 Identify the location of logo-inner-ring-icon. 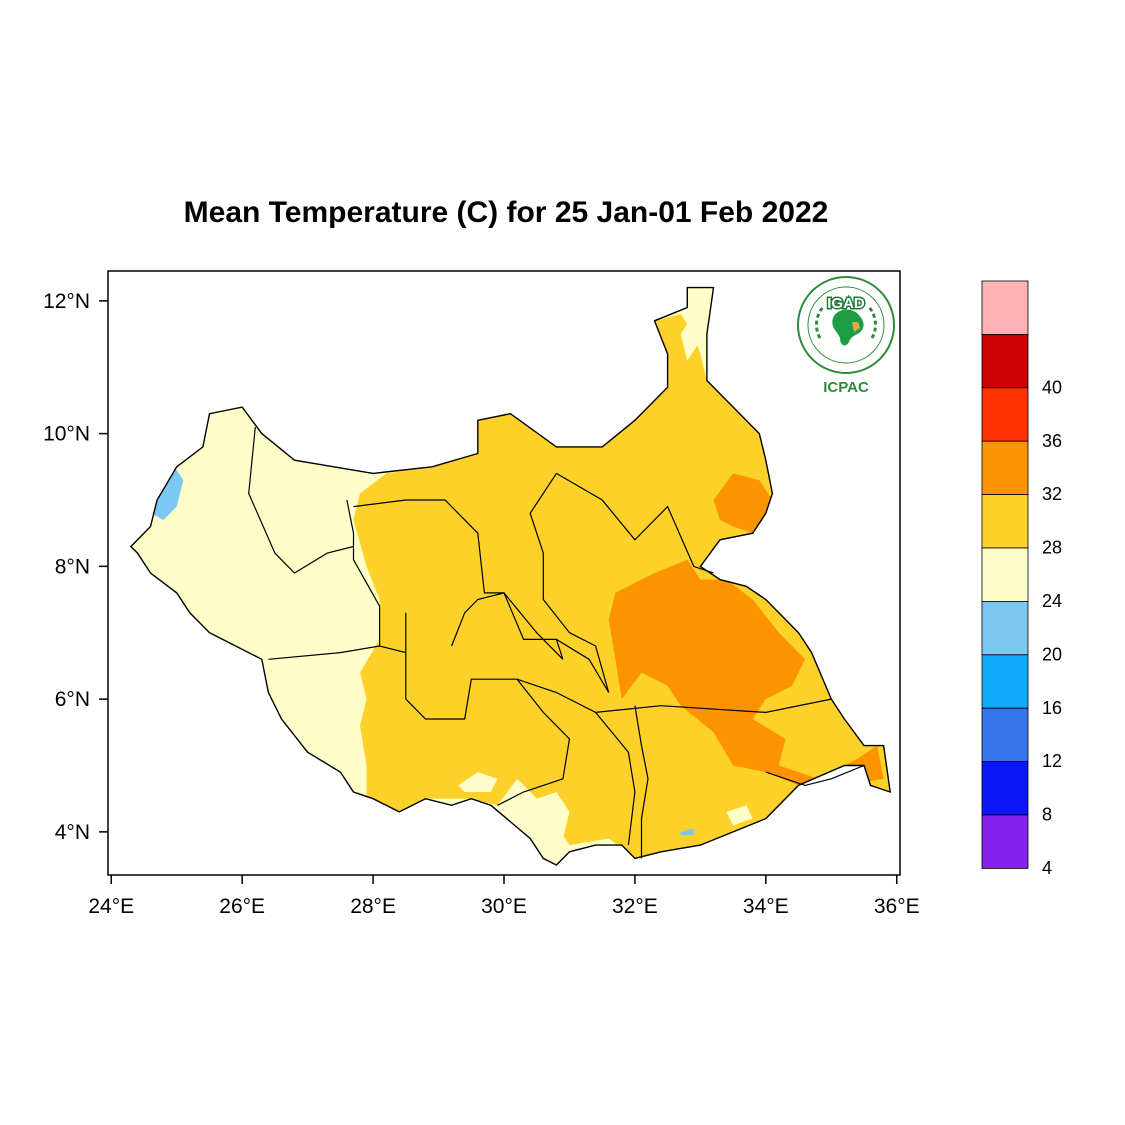
(846, 325).